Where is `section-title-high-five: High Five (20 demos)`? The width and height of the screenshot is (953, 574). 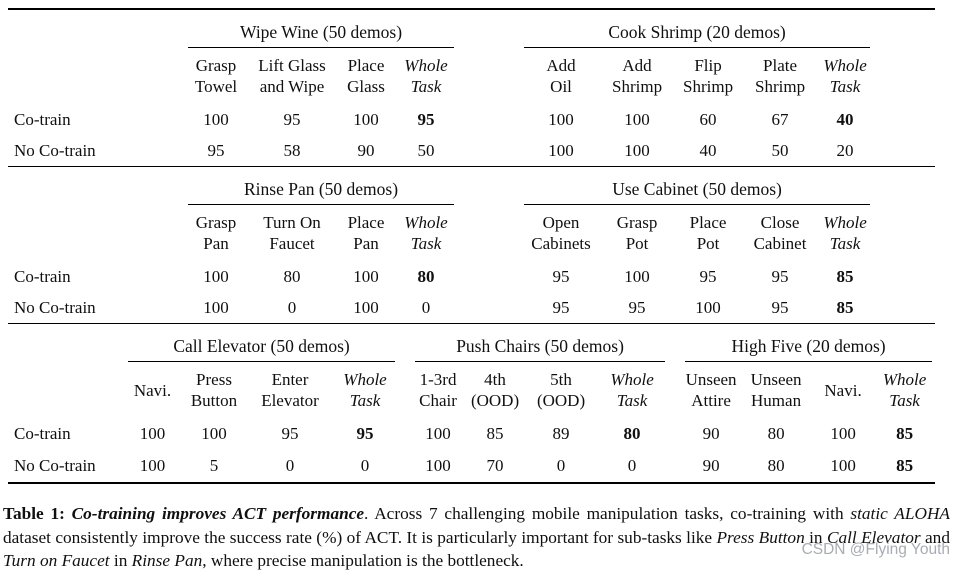
section-title-high-five: High Five (20 demos) is located at coordinates (809, 349).